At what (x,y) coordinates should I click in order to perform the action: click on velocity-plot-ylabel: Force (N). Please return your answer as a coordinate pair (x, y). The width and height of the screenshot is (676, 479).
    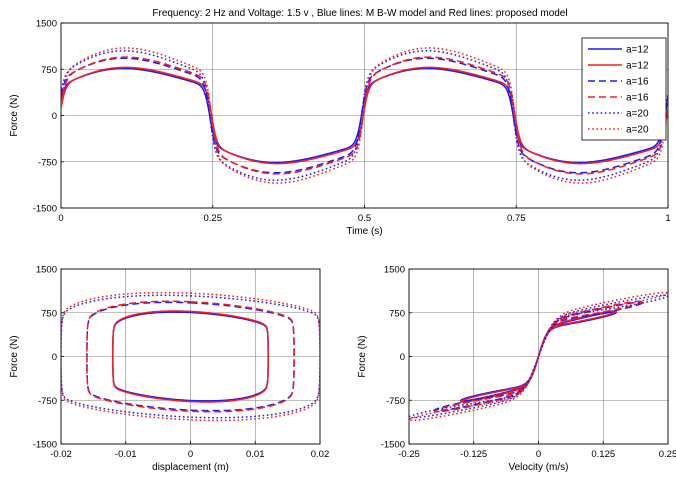
    Looking at the image, I should click on (362, 356).